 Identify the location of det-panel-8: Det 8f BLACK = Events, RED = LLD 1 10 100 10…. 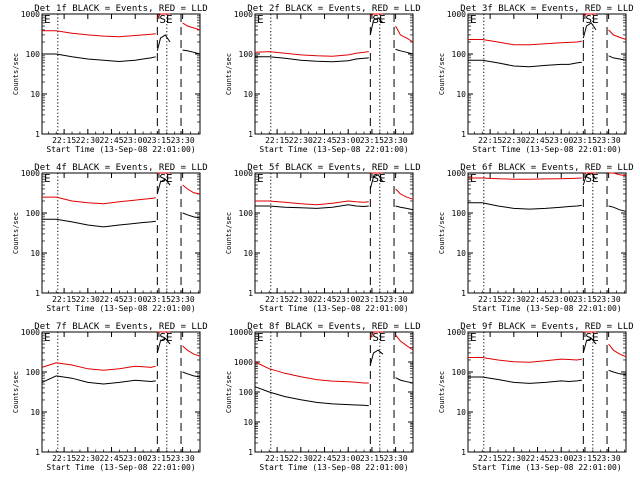
(323, 397).